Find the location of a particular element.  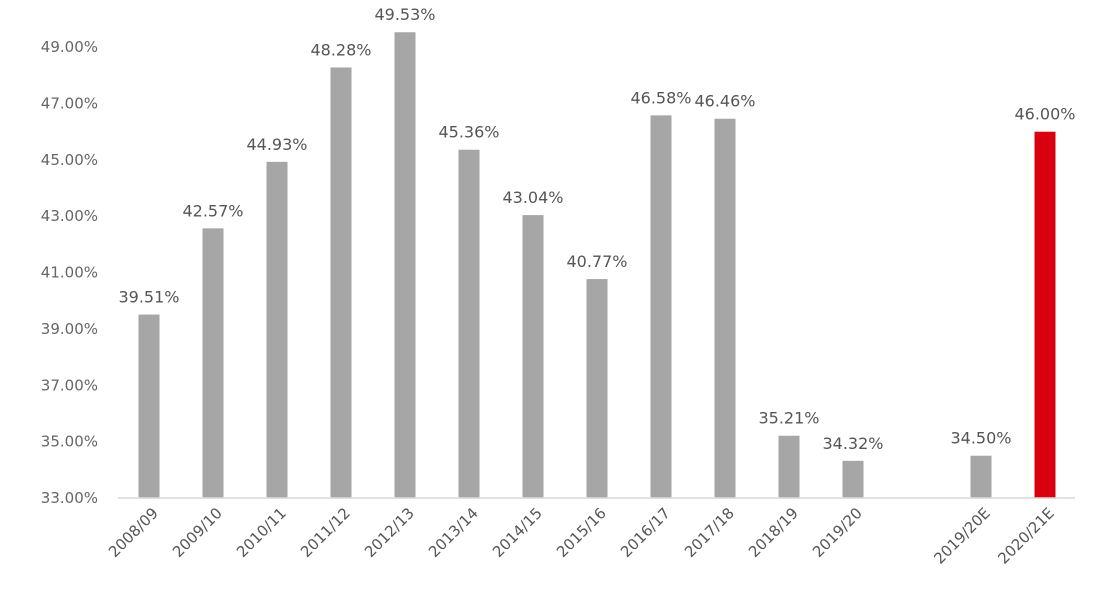

x-tick-label: 2010/11 is located at coordinates (261, 532).